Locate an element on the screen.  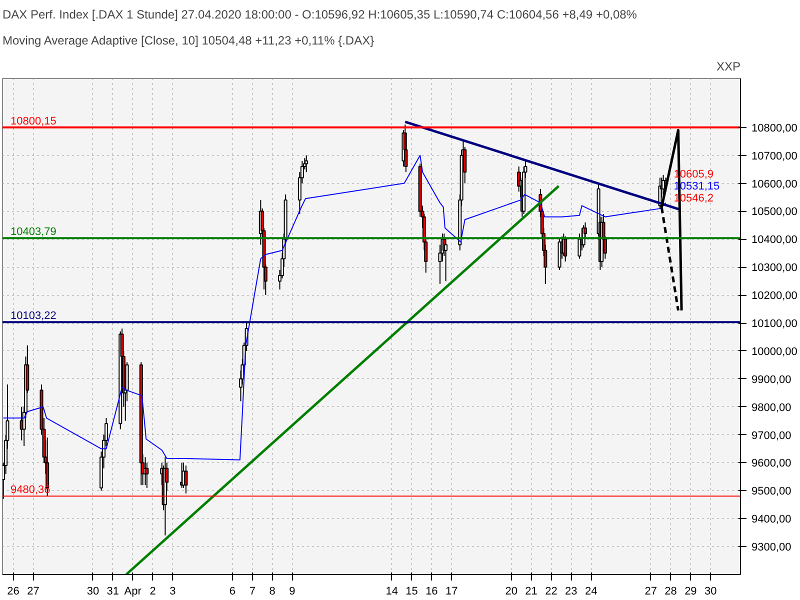
x-tick-label: 29 is located at coordinates (690, 592).